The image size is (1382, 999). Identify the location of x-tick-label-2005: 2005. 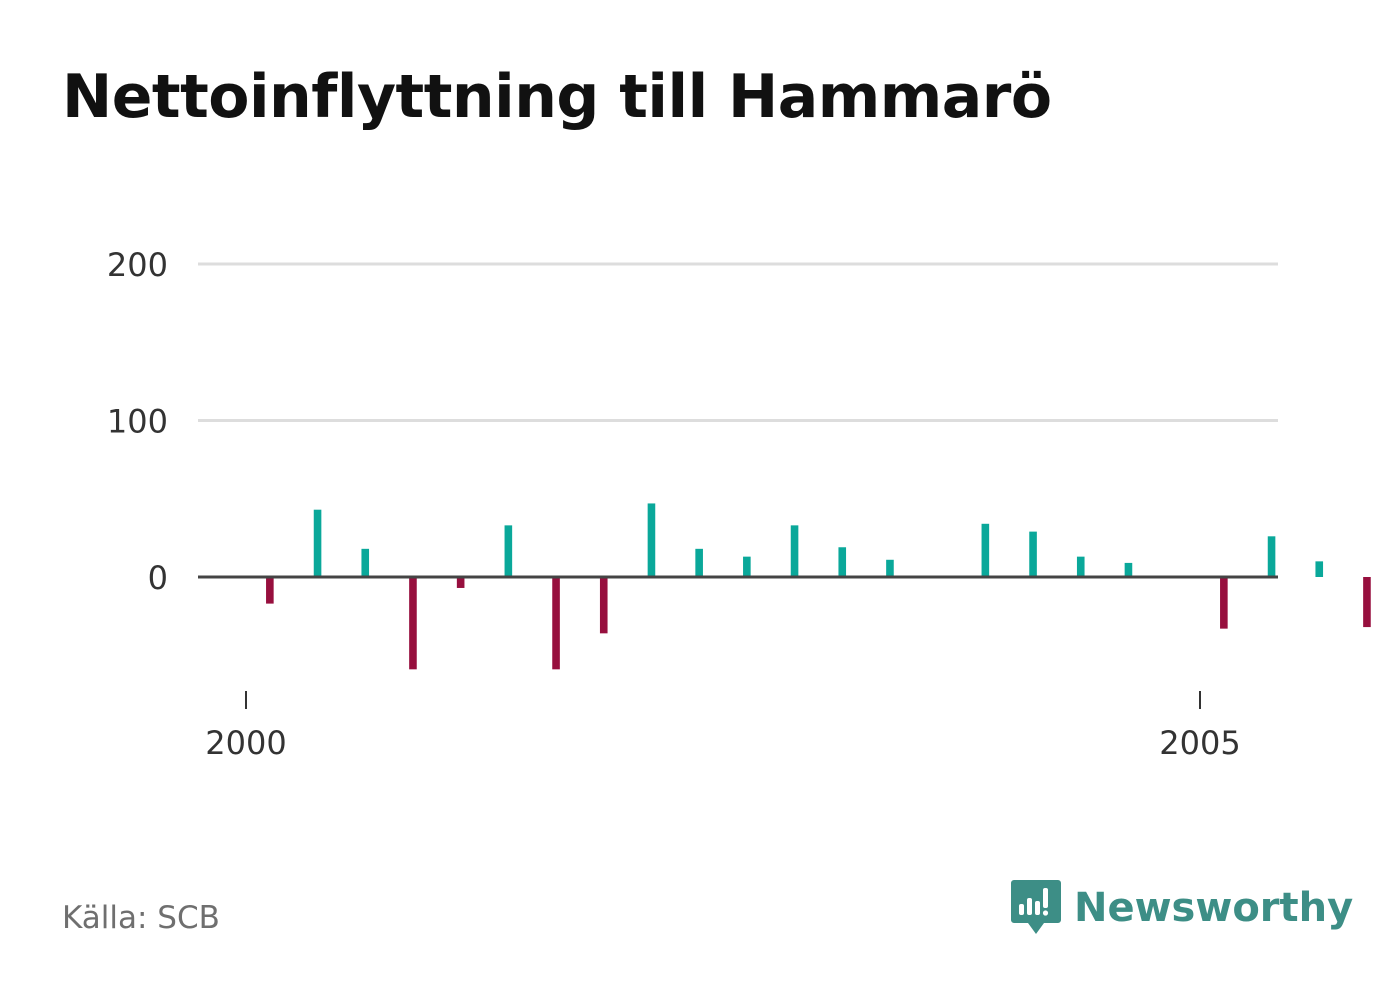
(1199, 743).